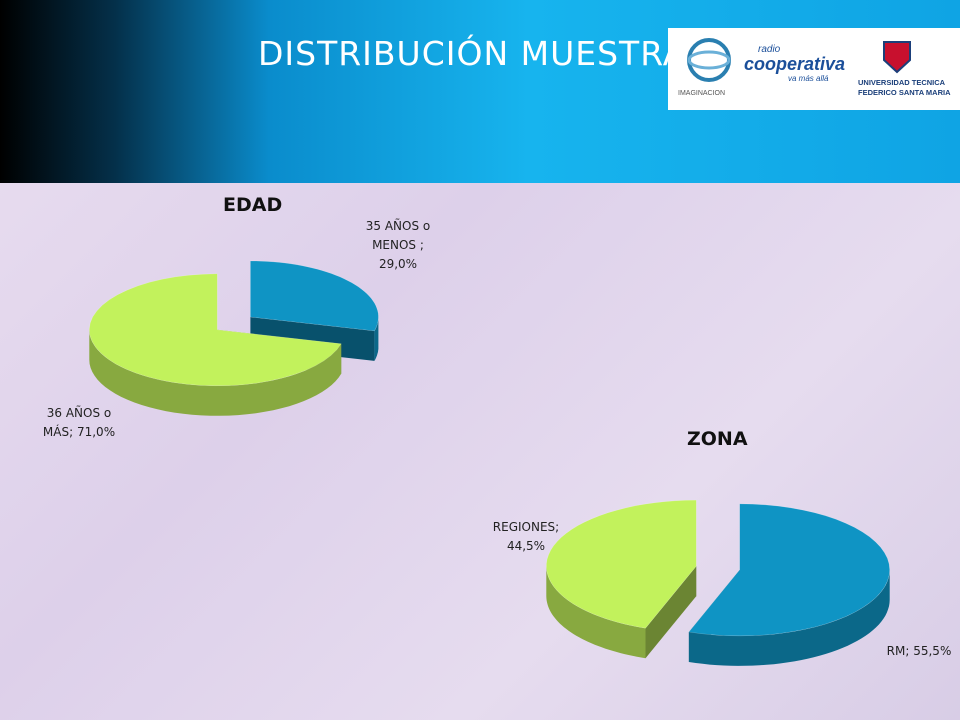 The image size is (960, 720). What do you see at coordinates (897, 57) in the screenshot?
I see `logo-crest` at bounding box center [897, 57].